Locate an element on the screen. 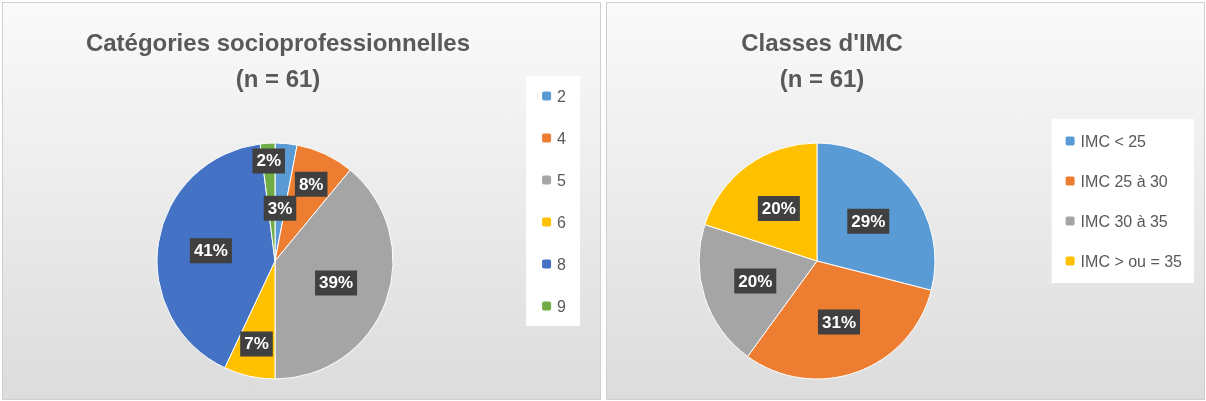 The image size is (1206, 401). legend-label: 5 is located at coordinates (562, 180).